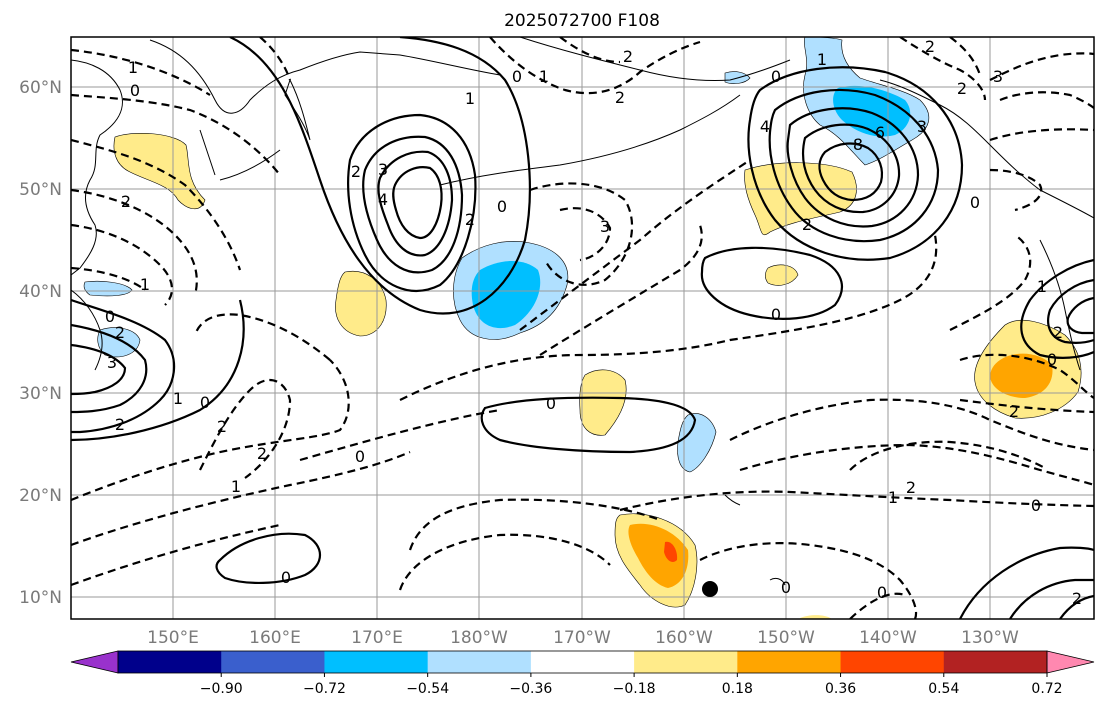 The height and width of the screenshot is (712, 1105). I want to click on colorbar-tick-label: −0.18, so click(634, 689).